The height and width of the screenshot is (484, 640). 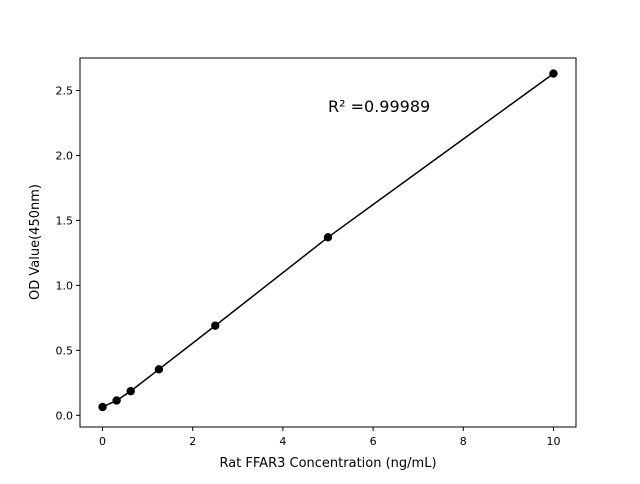 I want to click on y-tick-label: 0.5, so click(x=65, y=350).